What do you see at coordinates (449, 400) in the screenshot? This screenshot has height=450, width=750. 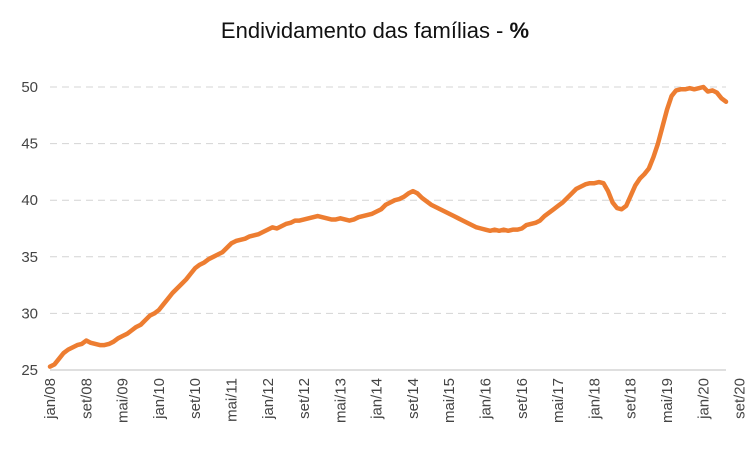 I see `x-tick-label: mai/15` at bounding box center [449, 400].